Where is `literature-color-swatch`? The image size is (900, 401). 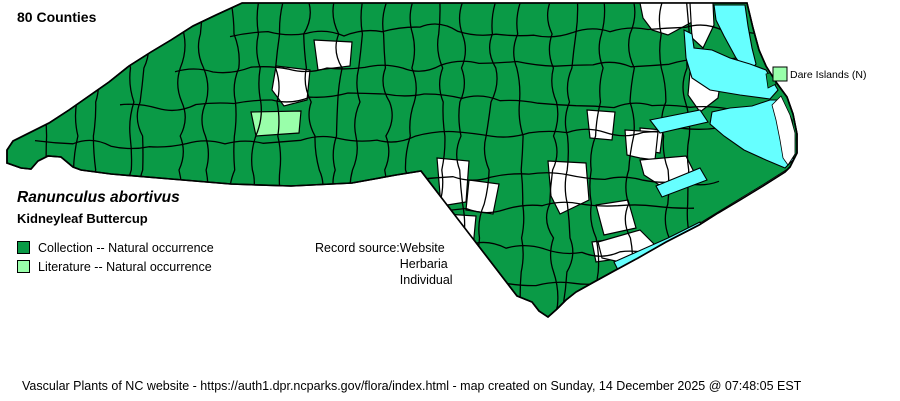
literature-color-swatch is located at coordinates (23, 266).